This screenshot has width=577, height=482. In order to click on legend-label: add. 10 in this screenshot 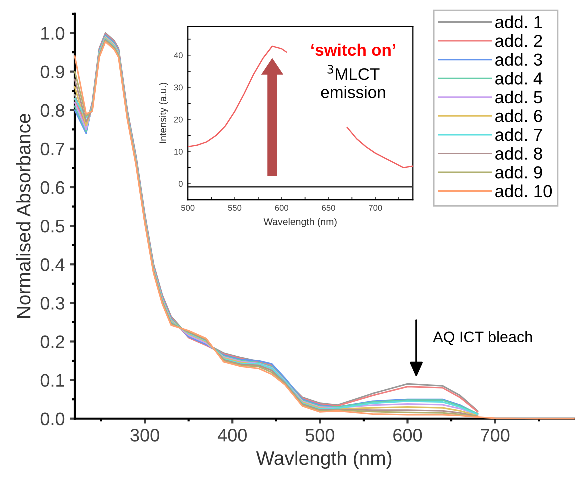, I will do `click(524, 191)`.